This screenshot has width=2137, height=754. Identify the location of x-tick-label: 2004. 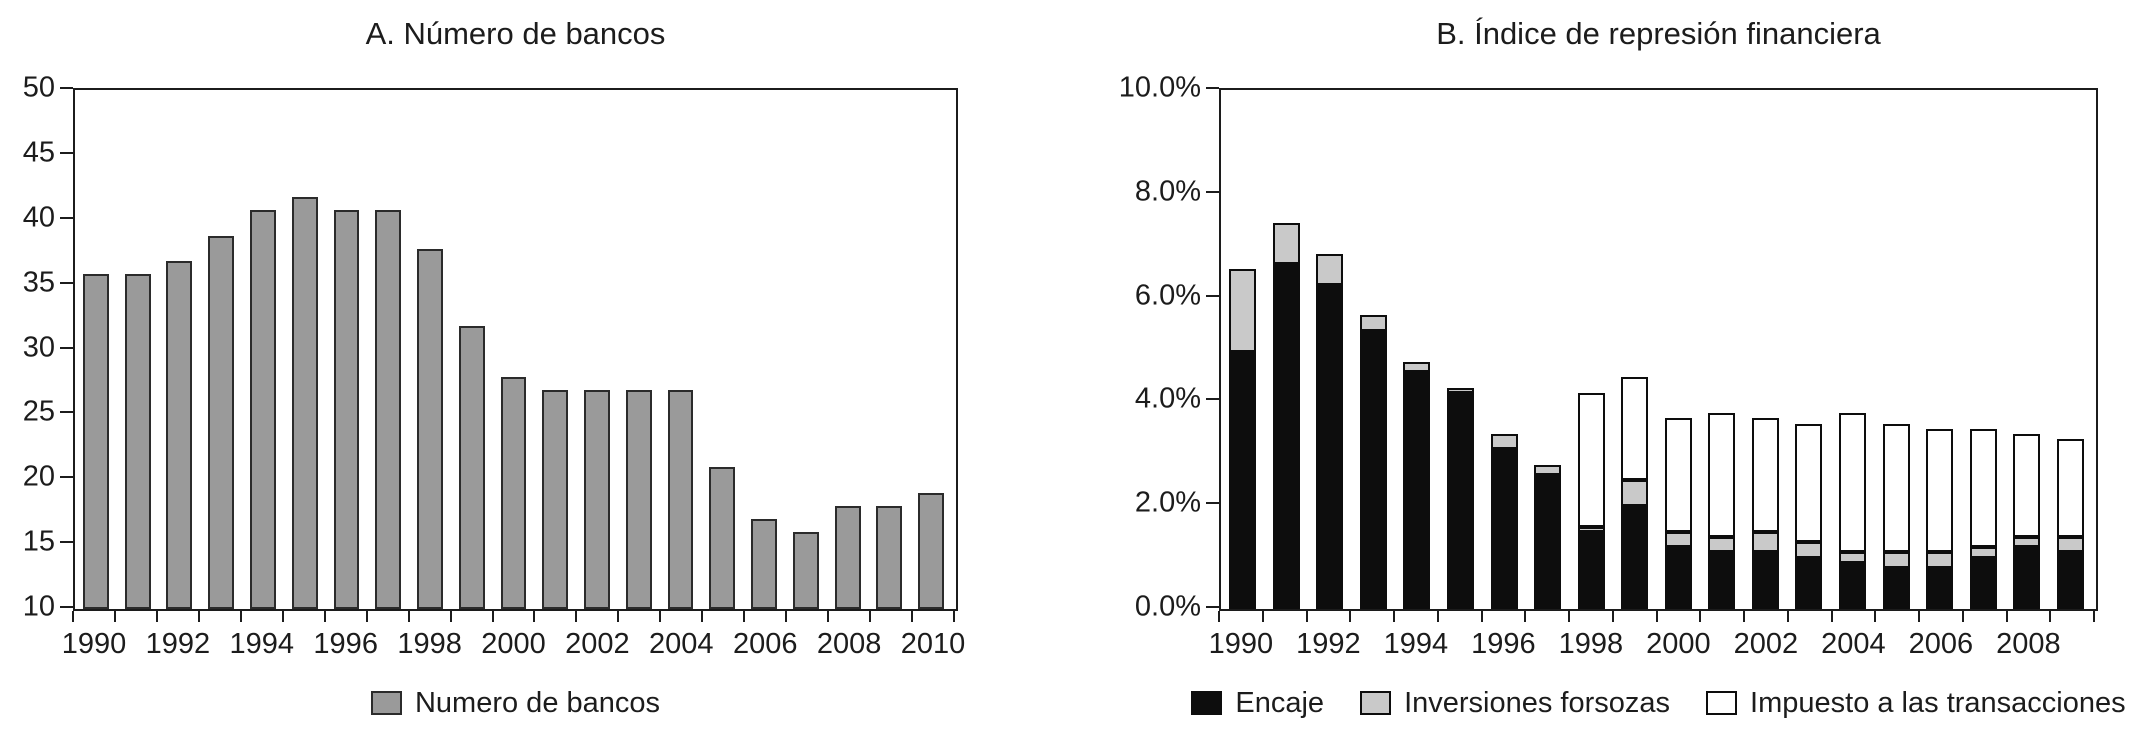
(1853, 644).